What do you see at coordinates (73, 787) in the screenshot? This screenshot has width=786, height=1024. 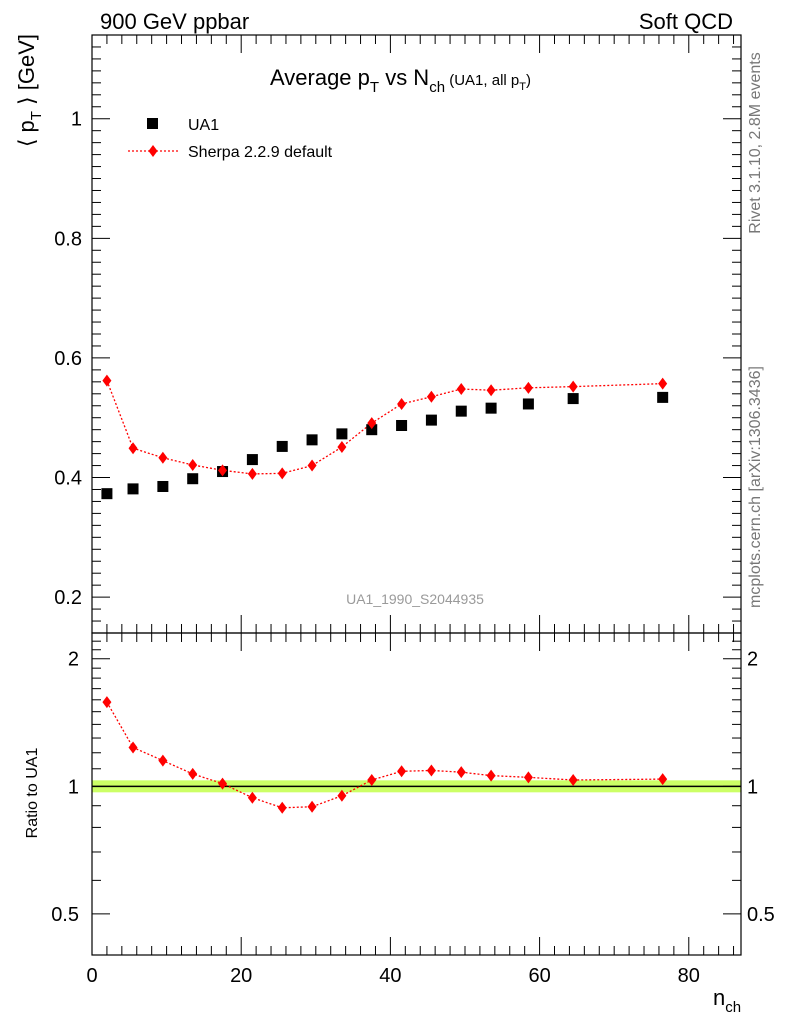 I see `ratio-y-tick-label: 1` at bounding box center [73, 787].